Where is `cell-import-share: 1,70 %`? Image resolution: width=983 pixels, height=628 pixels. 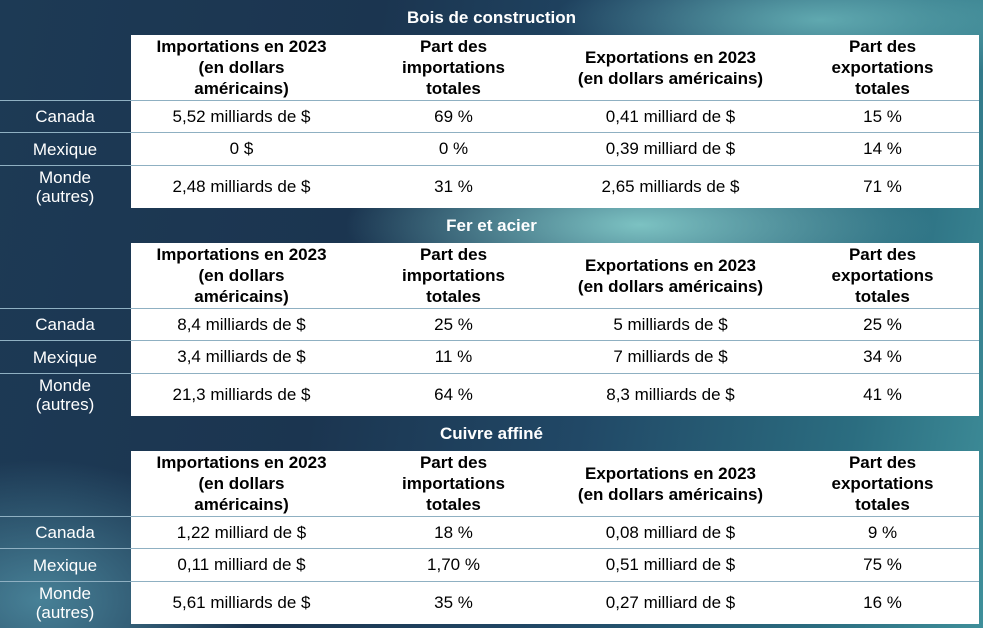 cell-import-share: 1,70 % is located at coordinates (453, 565).